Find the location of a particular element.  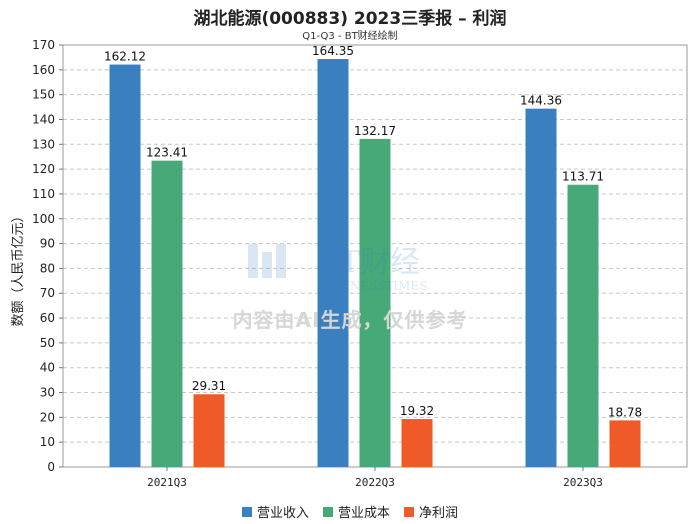

y-tick-label: 50 is located at coordinates (47, 343).